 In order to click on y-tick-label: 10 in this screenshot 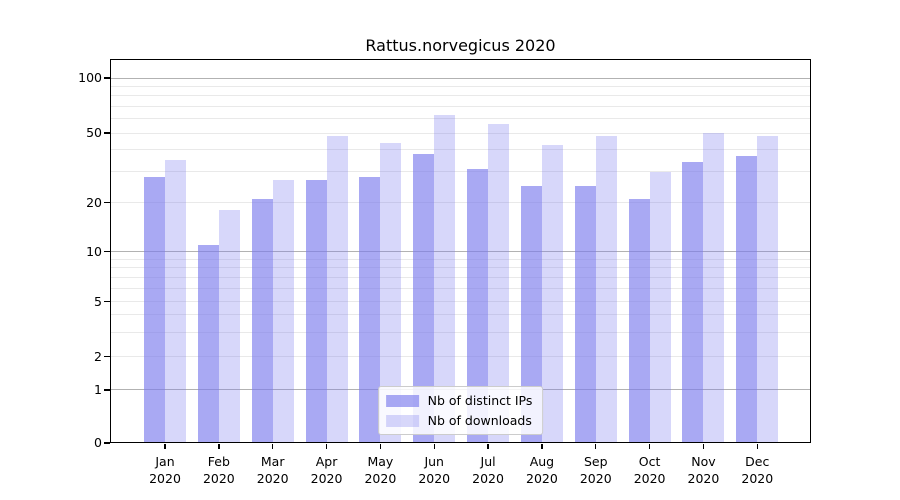, I will do `click(94, 251)`.